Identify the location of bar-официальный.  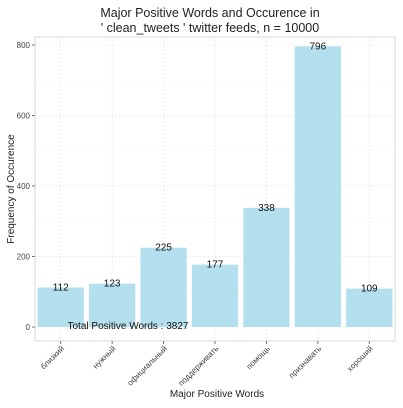
(163, 287).